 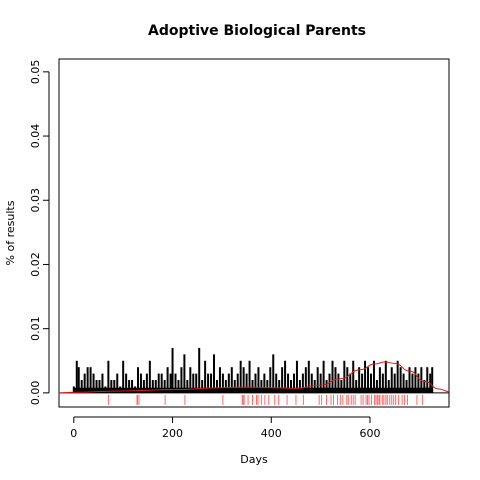 I want to click on y-axis: 0.00 0.01 0.02 0.03 0.04 0.05, so click(x=39, y=233).